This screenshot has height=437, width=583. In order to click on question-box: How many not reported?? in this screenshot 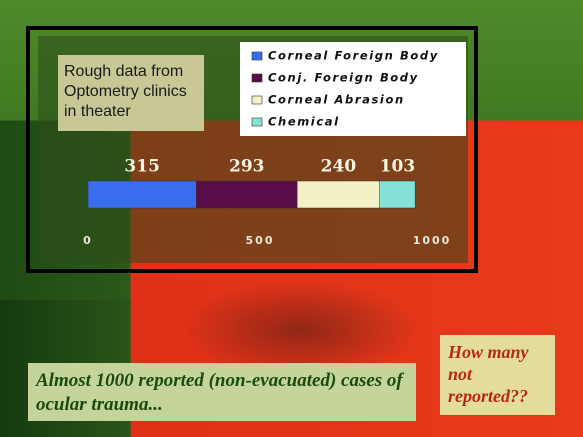, I will do `click(497, 375)`.